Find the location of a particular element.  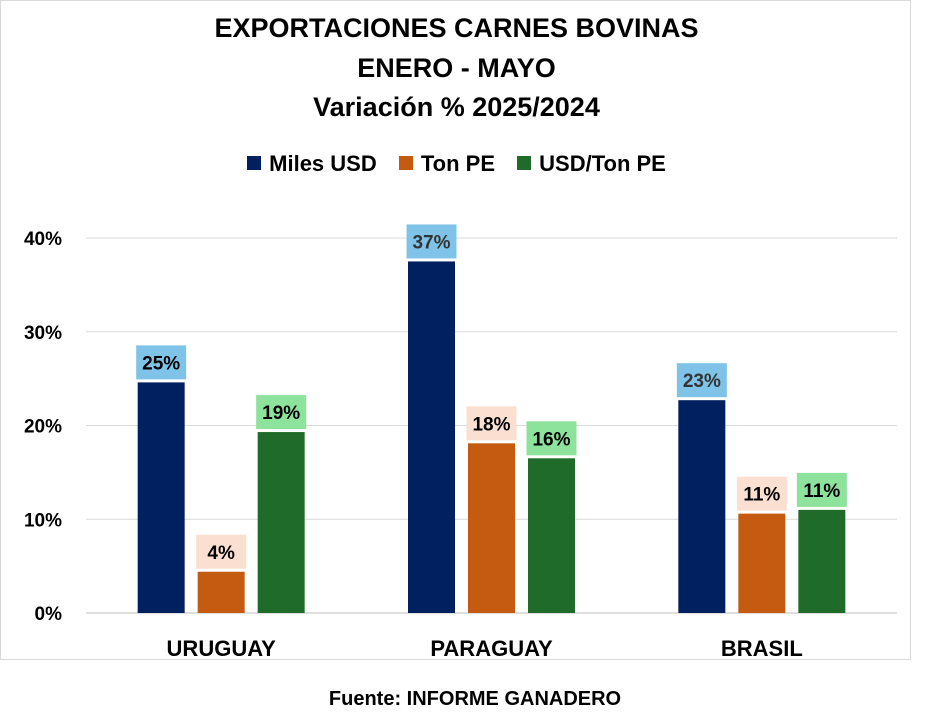

bar-miles-usd-uruguay is located at coordinates (161, 497).